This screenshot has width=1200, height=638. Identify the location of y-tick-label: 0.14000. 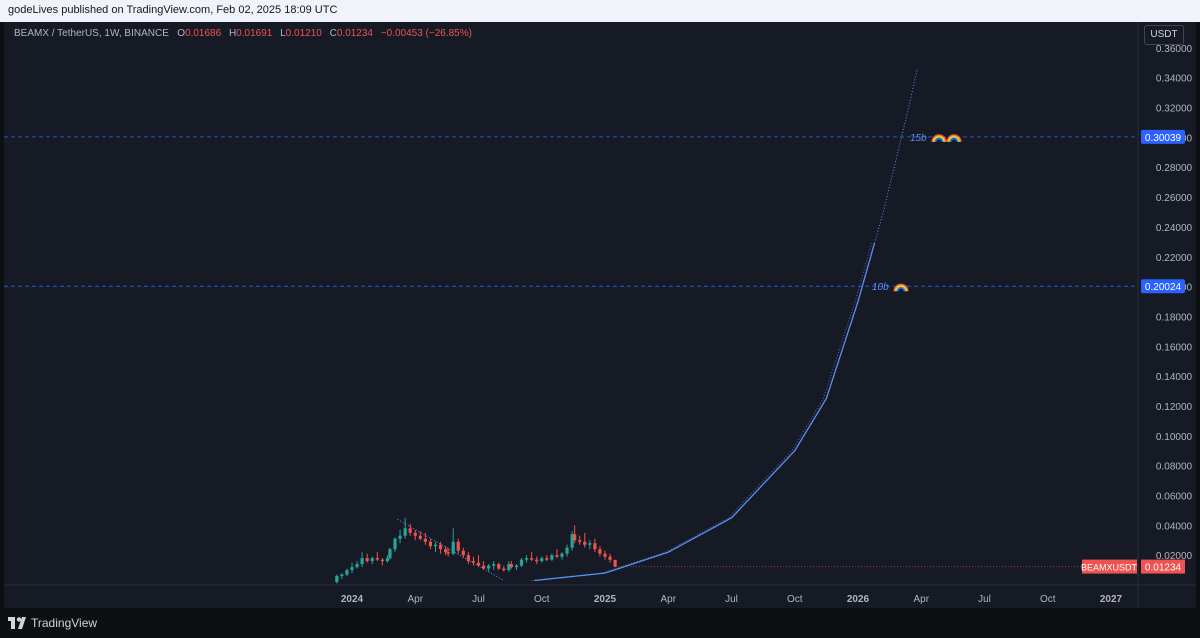
(1174, 377).